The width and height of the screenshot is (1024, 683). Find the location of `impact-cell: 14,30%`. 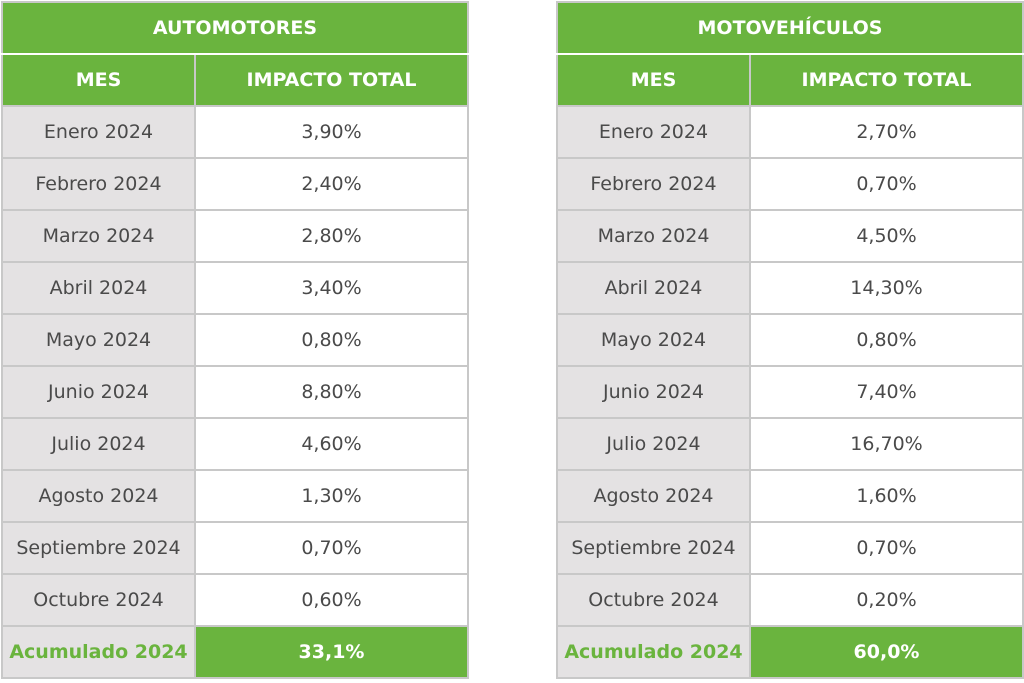

impact-cell: 14,30% is located at coordinates (886, 288).